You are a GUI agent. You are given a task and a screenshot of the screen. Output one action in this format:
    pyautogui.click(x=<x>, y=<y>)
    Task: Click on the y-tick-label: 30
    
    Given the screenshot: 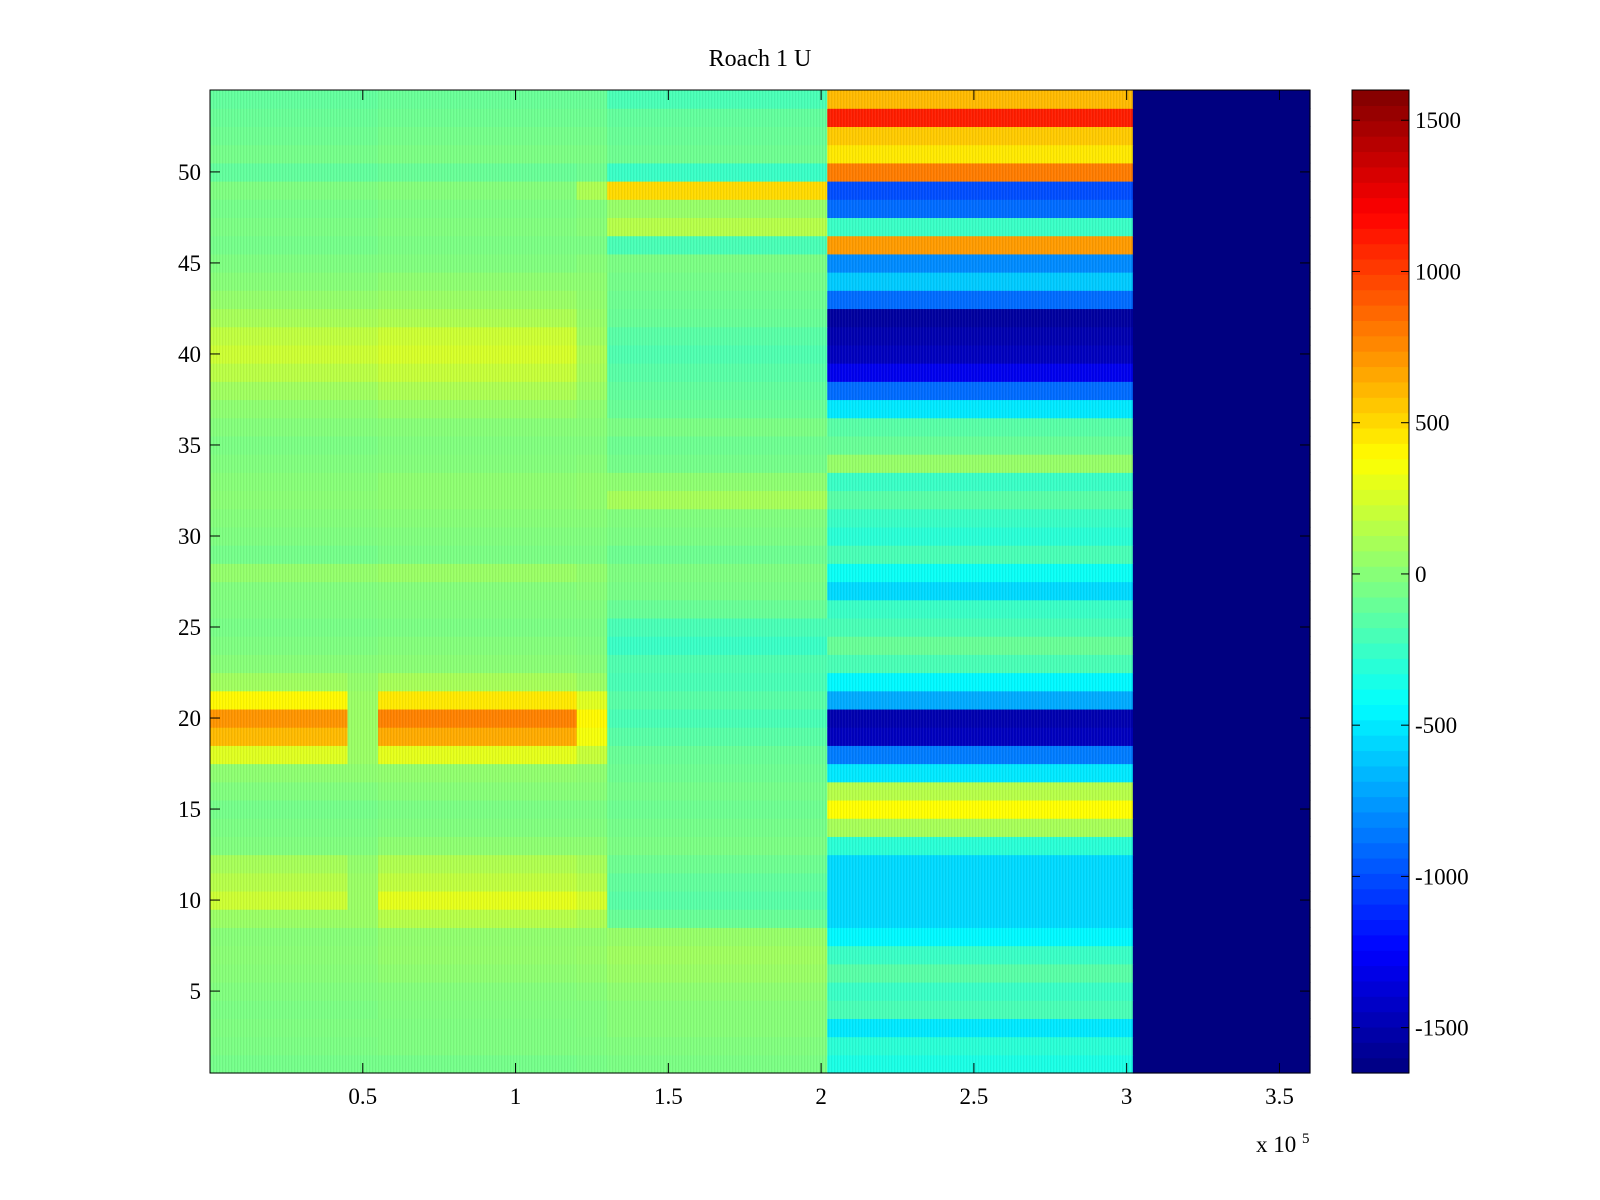 What is the action you would take?
    pyautogui.click(x=189, y=536)
    